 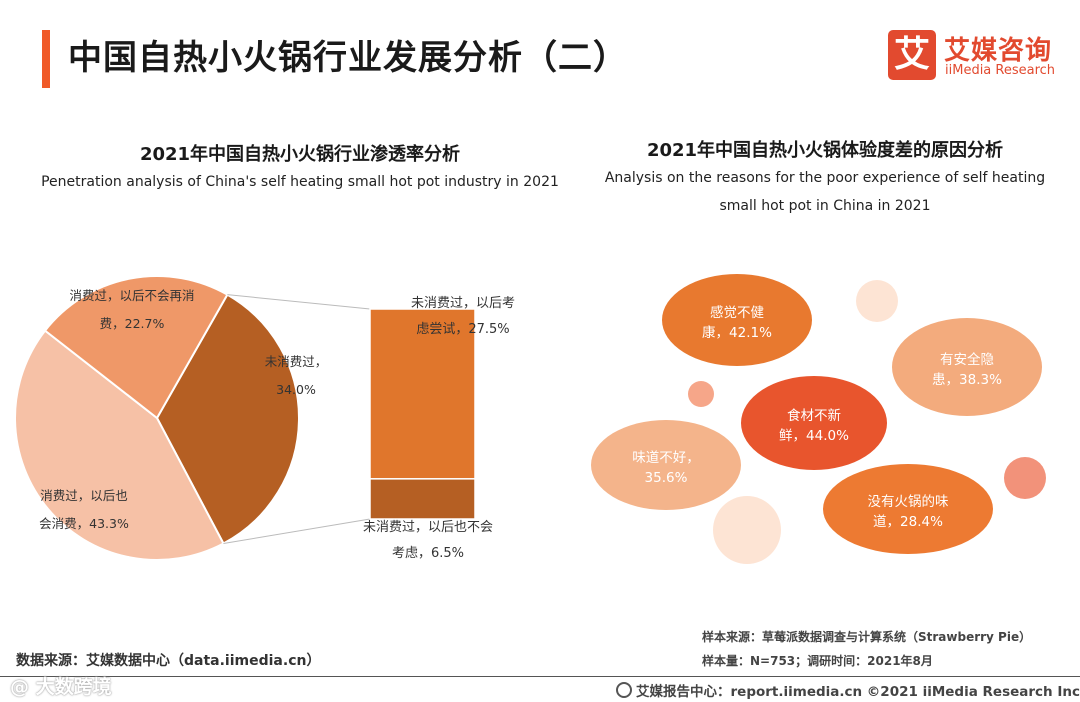 What do you see at coordinates (131, 295) in the screenshot?
I see `pie-label-2-line1: 消费过，以后不会再消` at bounding box center [131, 295].